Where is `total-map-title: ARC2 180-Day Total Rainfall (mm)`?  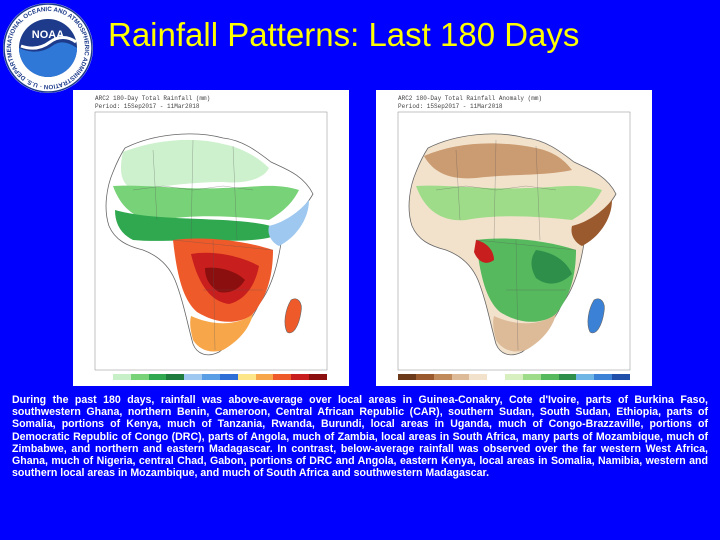
total-map-title: ARC2 180-Day Total Rainfall (mm) is located at coordinates (153, 98).